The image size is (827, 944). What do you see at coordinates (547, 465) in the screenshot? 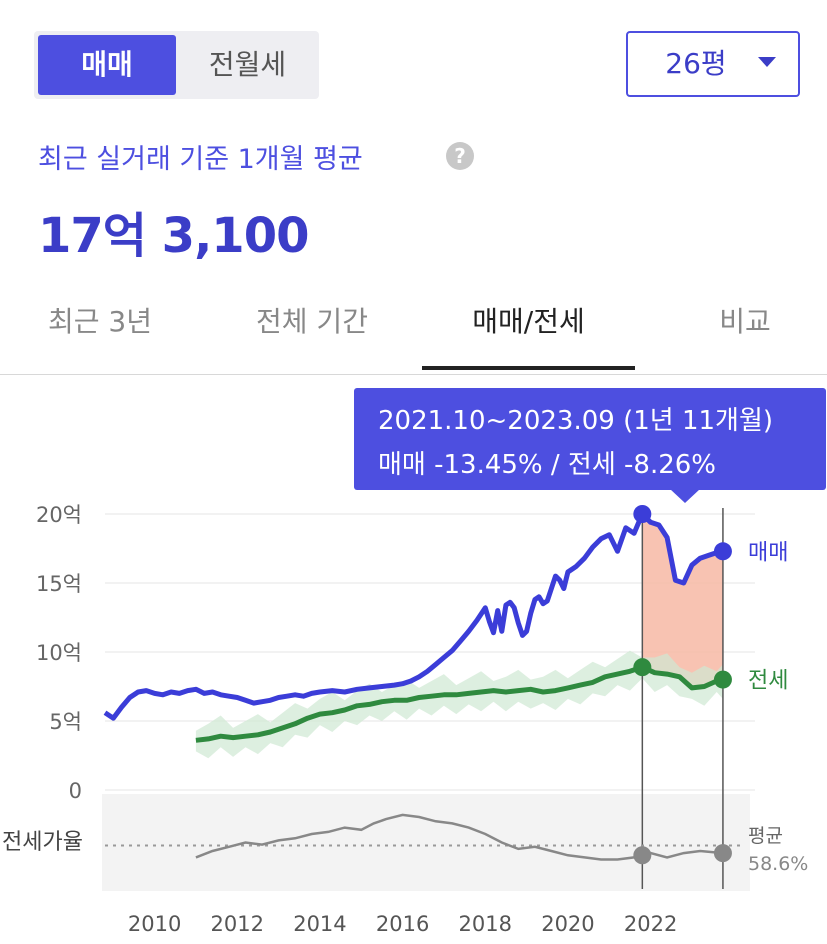
I see `tooltip-change: 매매 -13.45% / 전세 -8.26%` at bounding box center [547, 465].